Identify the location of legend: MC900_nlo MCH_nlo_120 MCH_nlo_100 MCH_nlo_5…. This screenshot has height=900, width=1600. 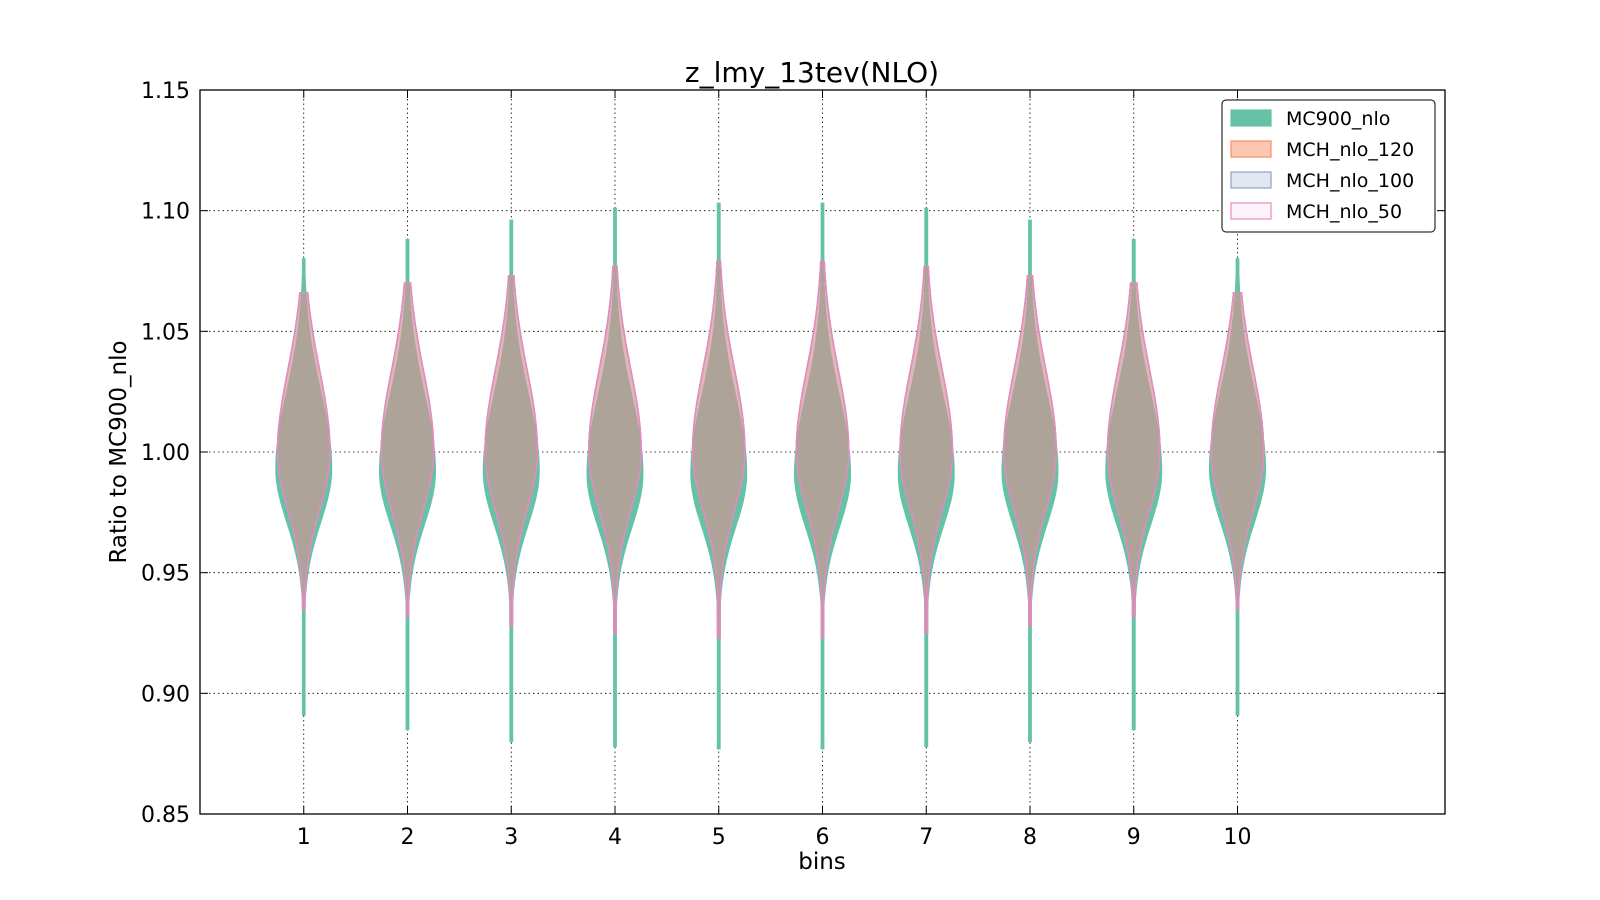
(1328, 166).